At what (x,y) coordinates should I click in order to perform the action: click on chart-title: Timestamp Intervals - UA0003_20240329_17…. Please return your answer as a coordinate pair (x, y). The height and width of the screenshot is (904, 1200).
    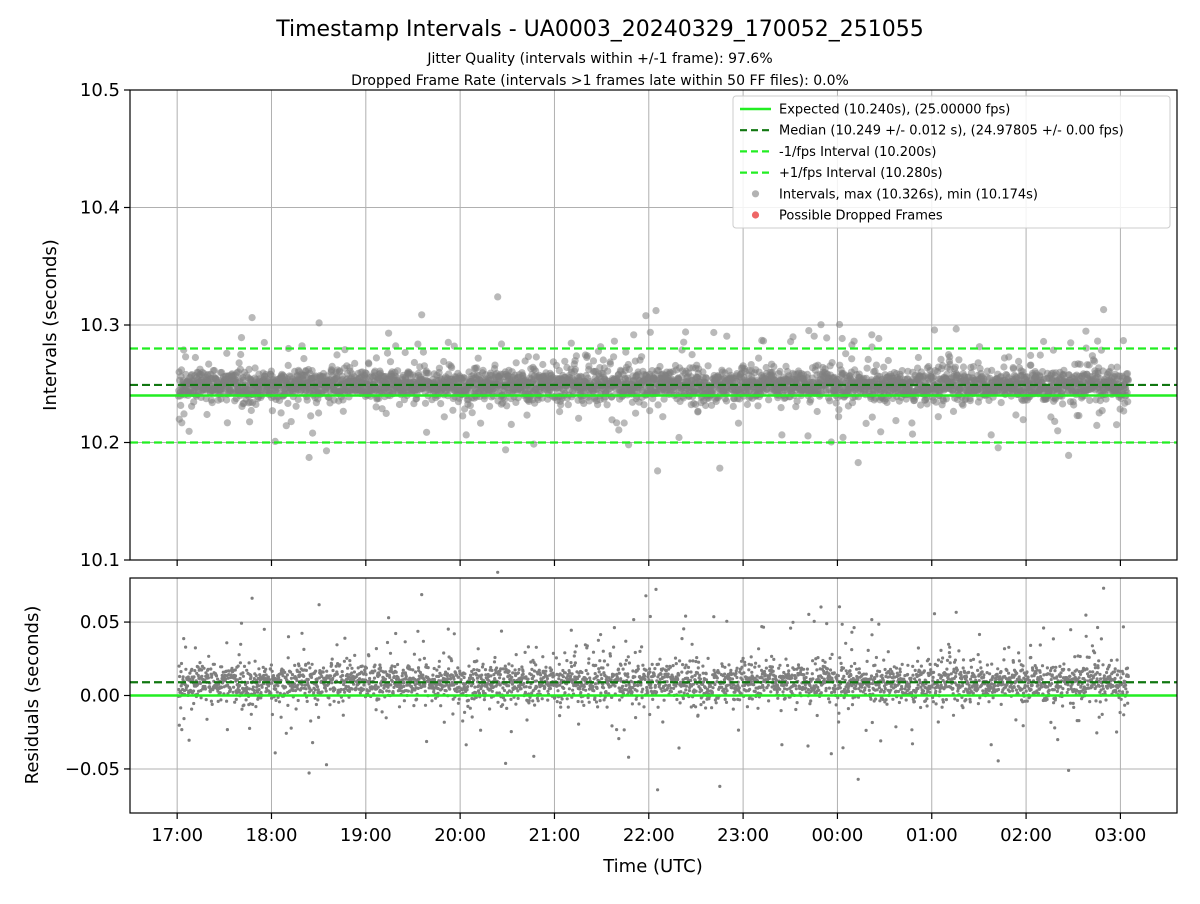
    Looking at the image, I should click on (599, 29).